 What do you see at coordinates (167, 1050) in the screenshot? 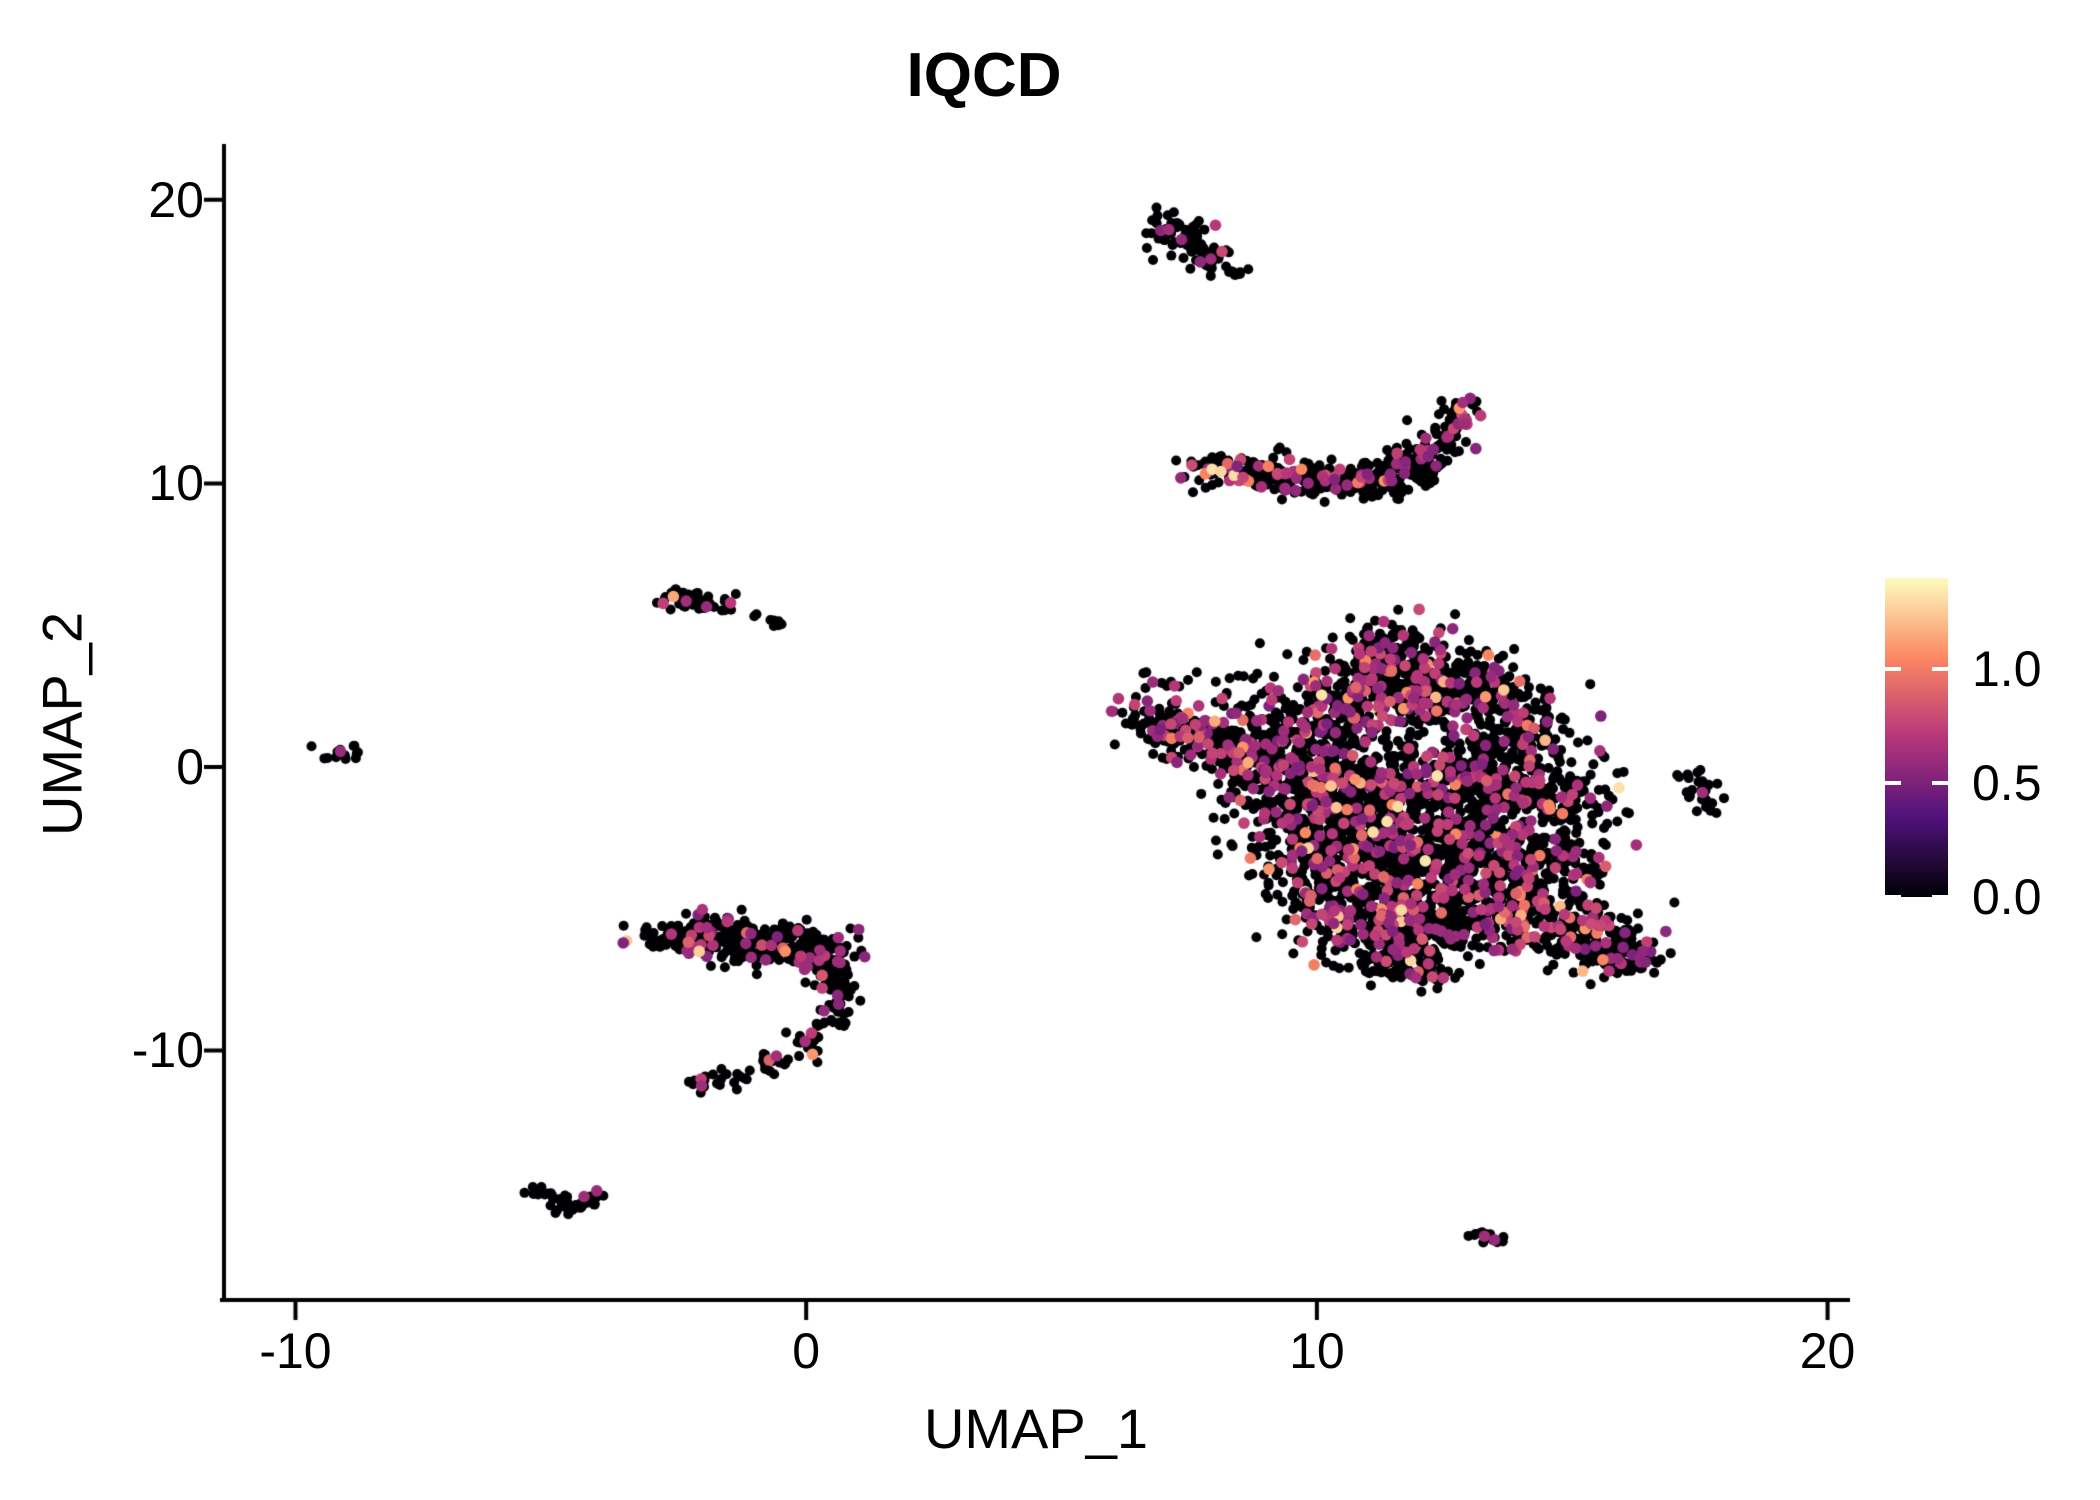
I see `y-tick-label: -10` at bounding box center [167, 1050].